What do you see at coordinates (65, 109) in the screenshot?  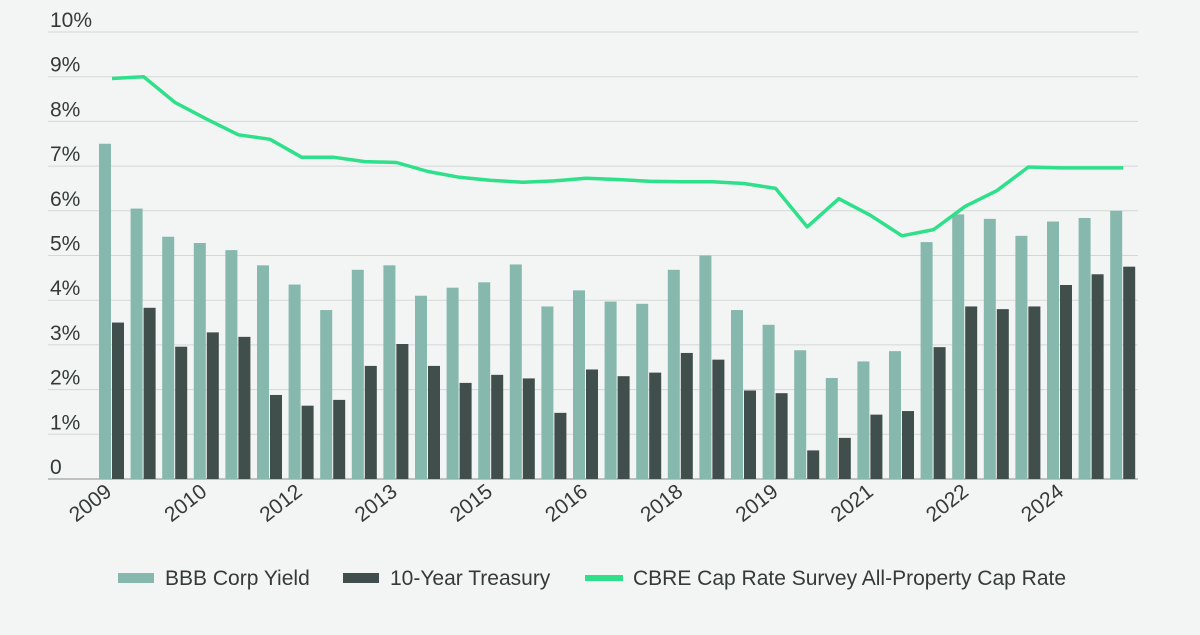 I see `y-tick-label: 8%` at bounding box center [65, 109].